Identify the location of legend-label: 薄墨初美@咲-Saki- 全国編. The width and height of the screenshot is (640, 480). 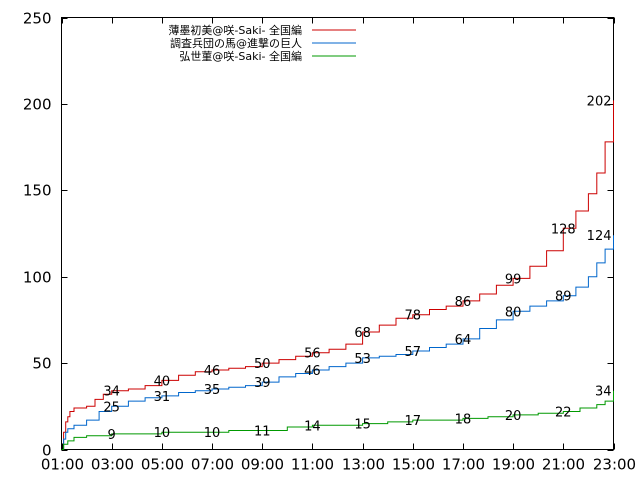
(235, 30).